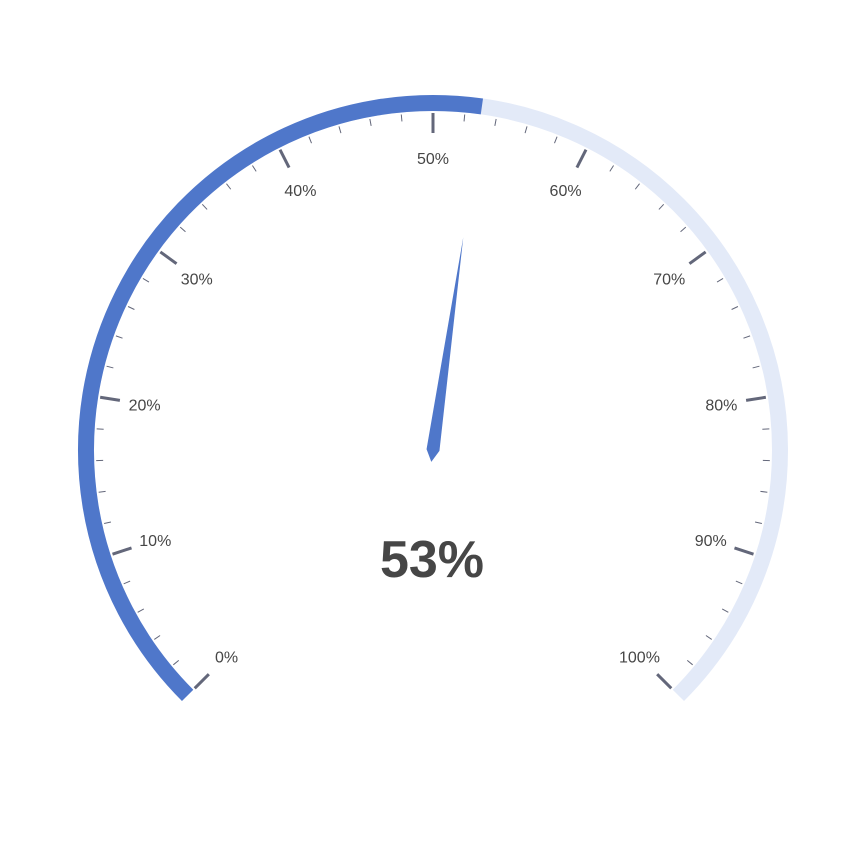 This screenshot has width=850, height=850. What do you see at coordinates (669, 279) in the screenshot?
I see `gauge-tick-label: 70%` at bounding box center [669, 279].